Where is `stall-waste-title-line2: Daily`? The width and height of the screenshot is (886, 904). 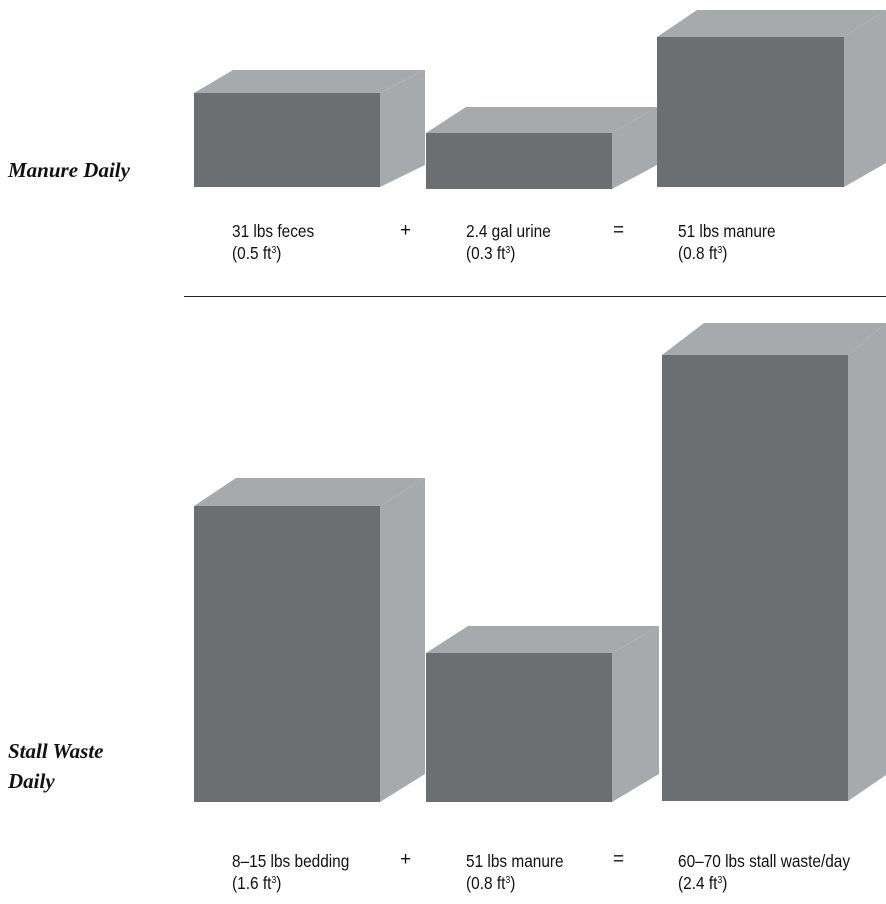
stall-waste-title-line2: Daily is located at coordinates (31, 781).